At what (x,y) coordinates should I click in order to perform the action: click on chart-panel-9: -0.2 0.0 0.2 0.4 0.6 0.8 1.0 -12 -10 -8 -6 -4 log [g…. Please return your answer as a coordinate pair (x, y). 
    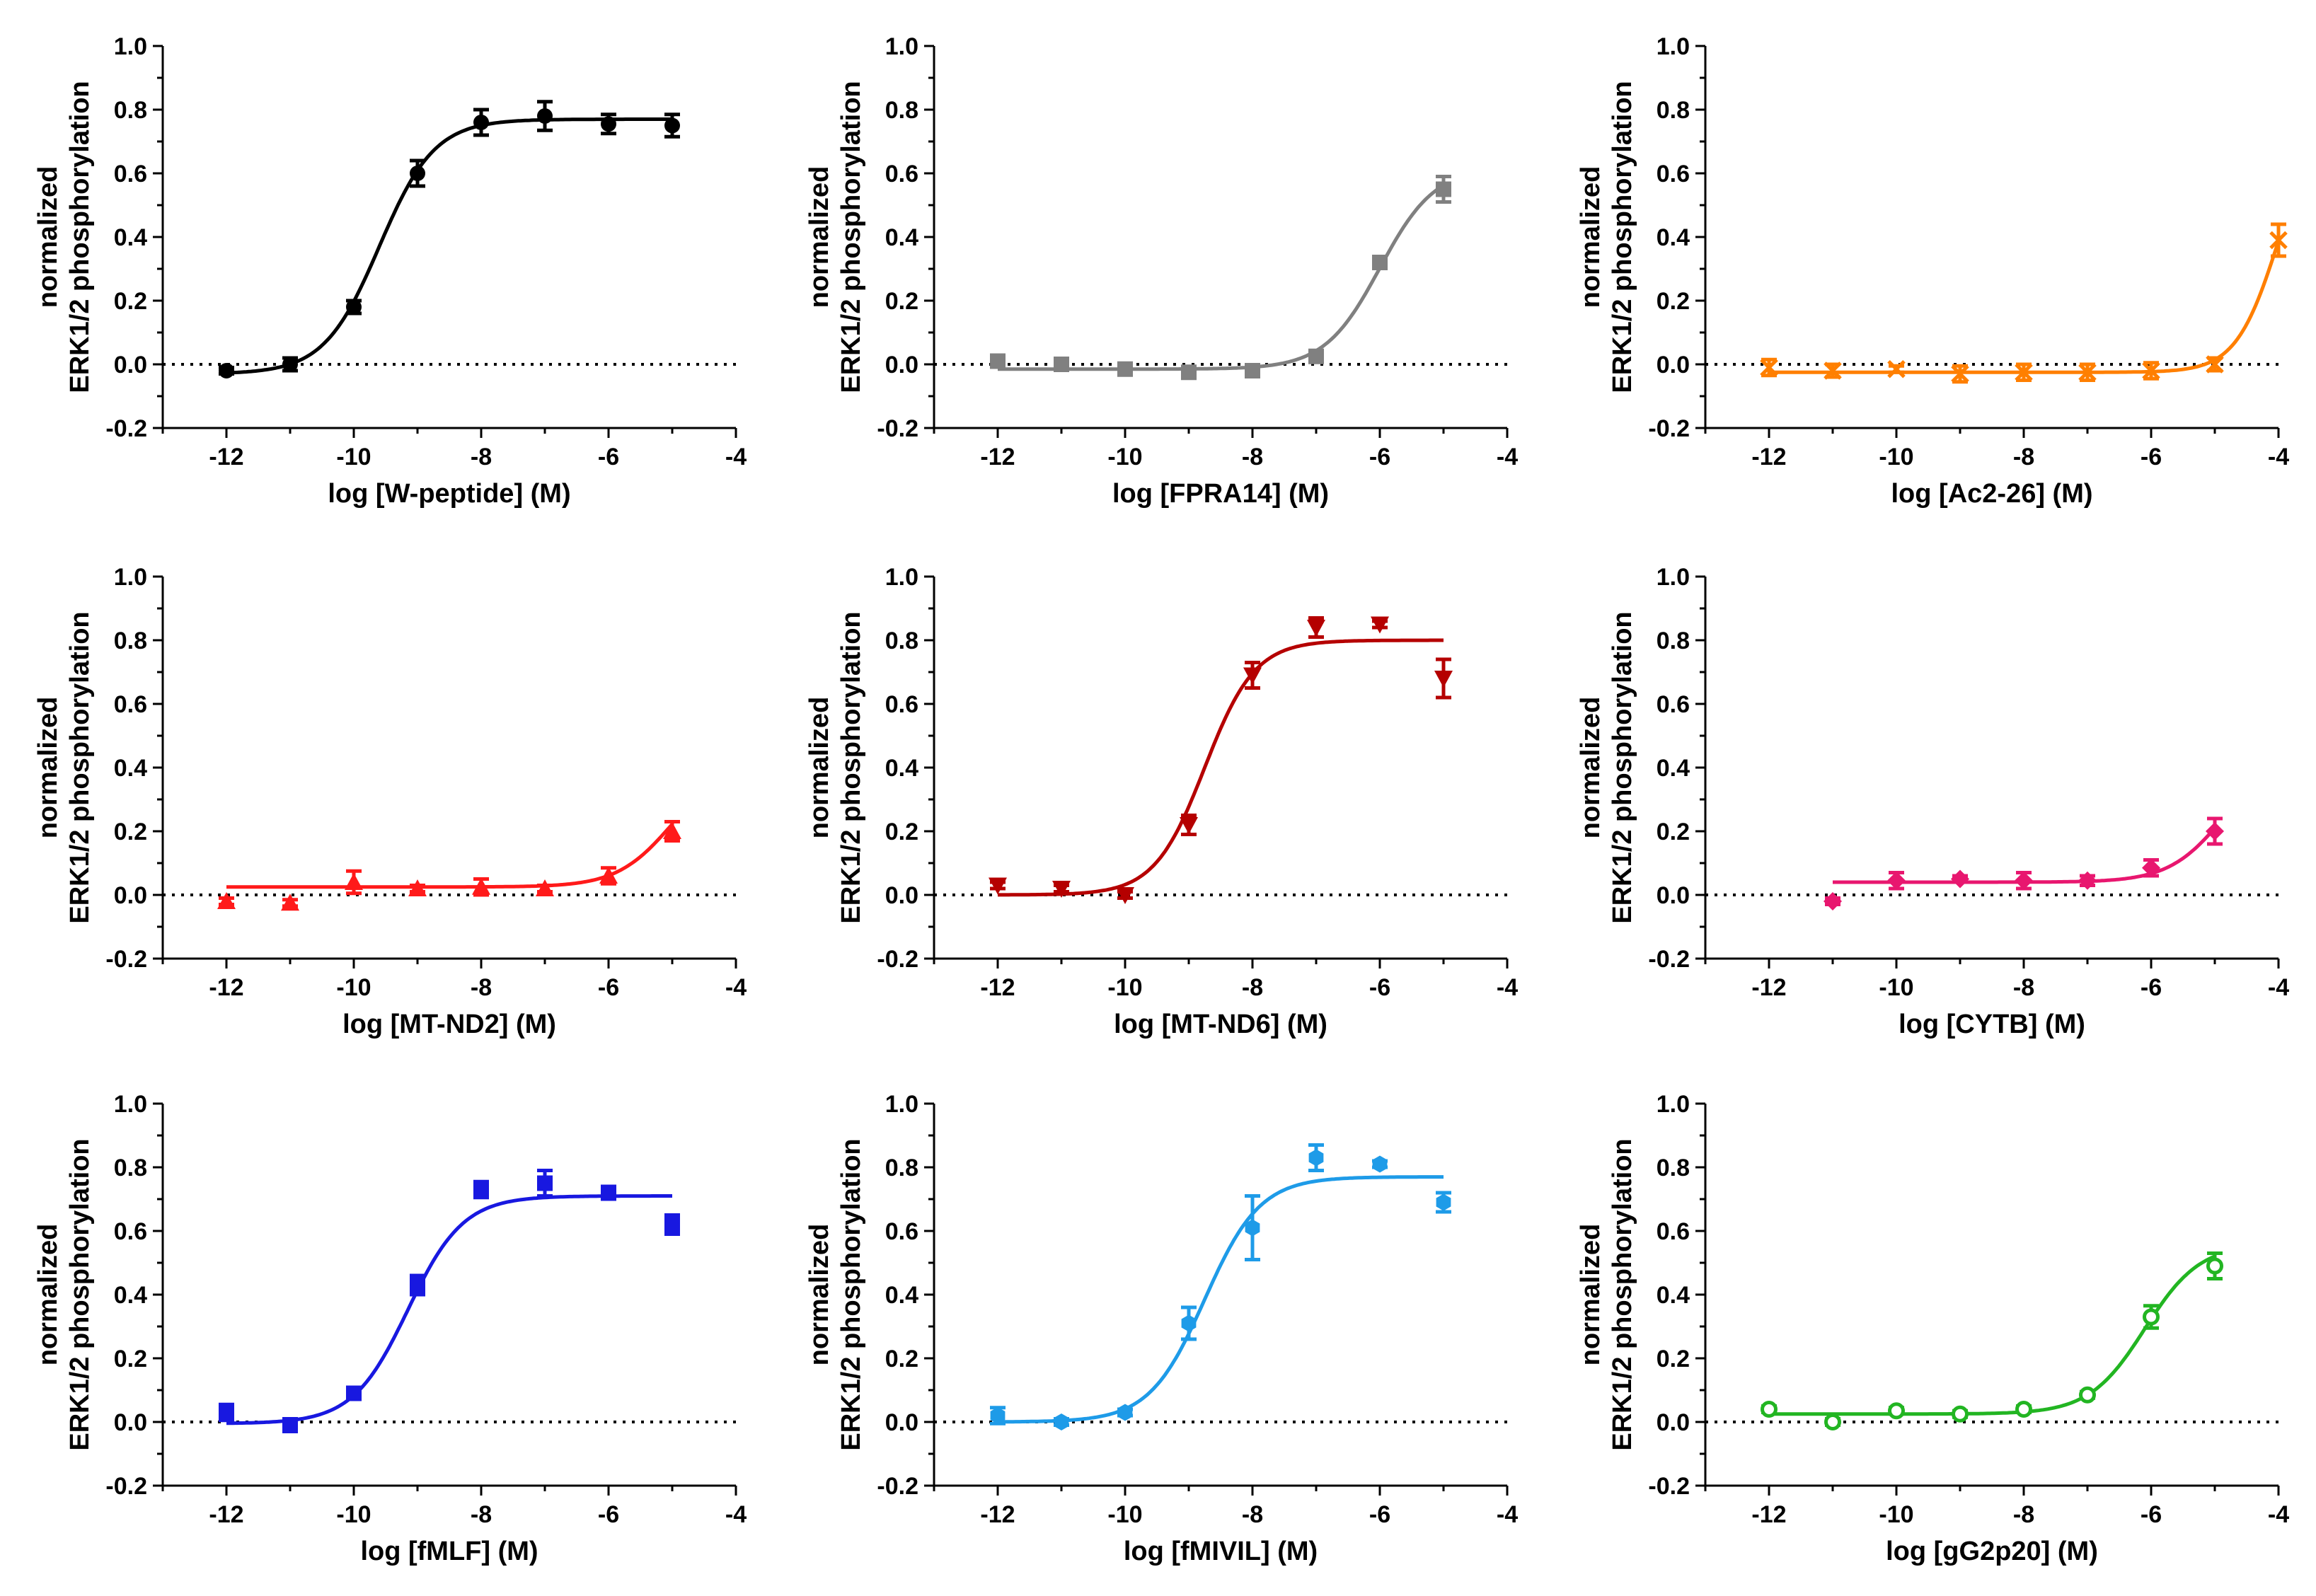
    Looking at the image, I should click on (1932, 1328).